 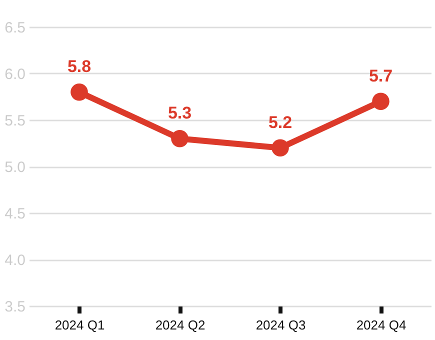 I want to click on x-tick-label: 2024 Q4, so click(x=381, y=325).